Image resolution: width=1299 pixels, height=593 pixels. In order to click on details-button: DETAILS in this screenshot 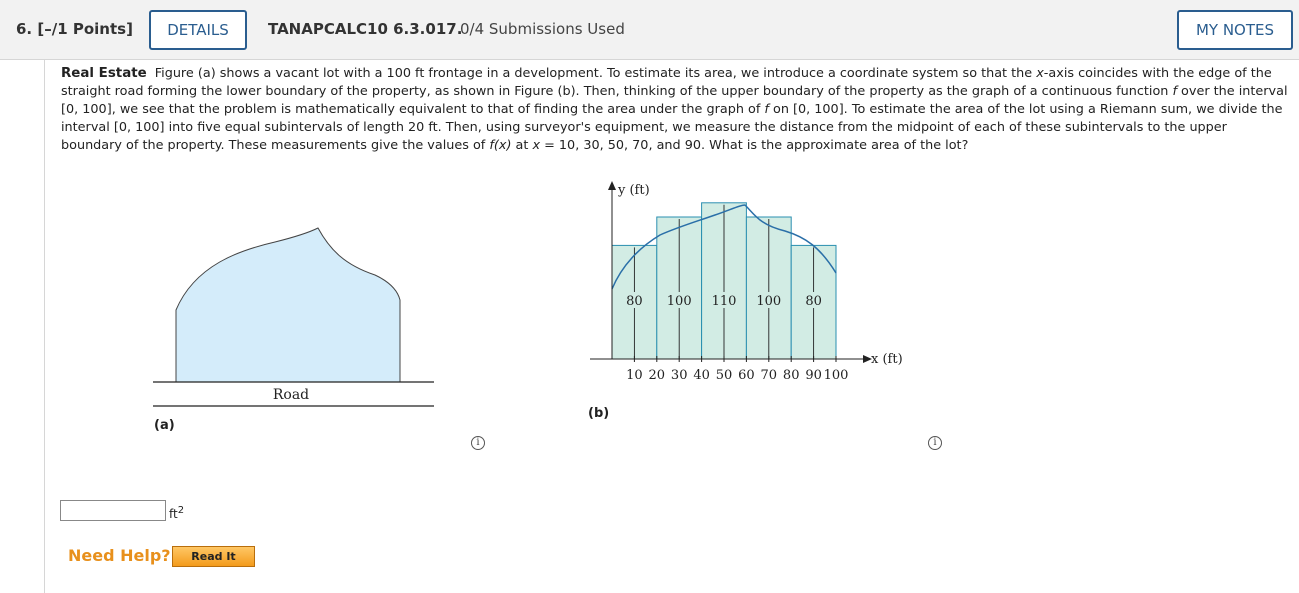, I will do `click(198, 30)`.